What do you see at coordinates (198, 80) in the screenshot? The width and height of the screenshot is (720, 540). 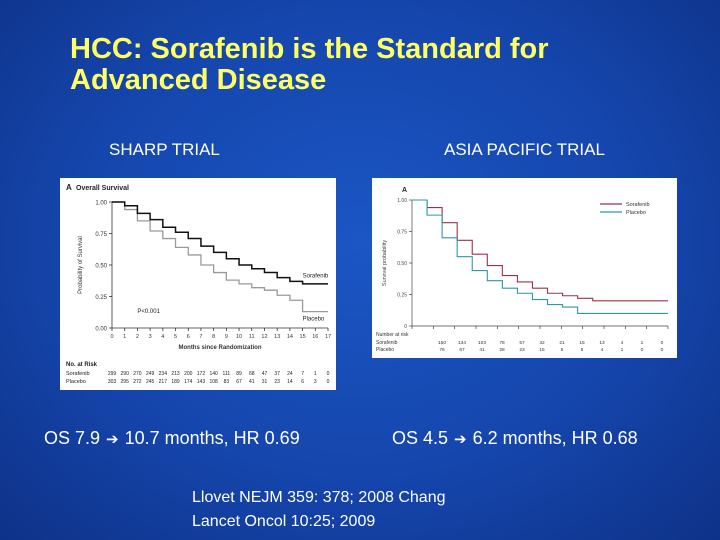 I see `title-line-2: Advanced Disease` at bounding box center [198, 80].